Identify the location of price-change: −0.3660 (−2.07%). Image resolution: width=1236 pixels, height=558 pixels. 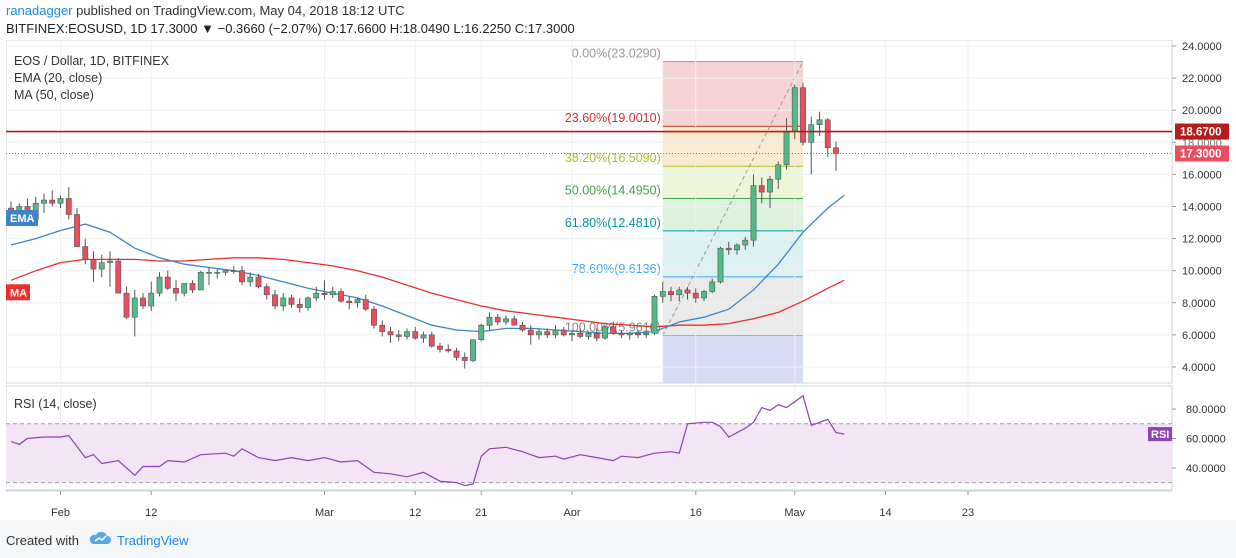
(269, 28).